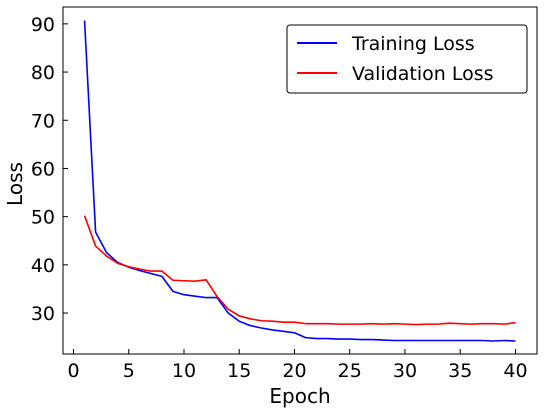 The image size is (550, 414). Describe the element at coordinates (350, 371) in the screenshot. I see `x-tick-label-25: 25` at that location.